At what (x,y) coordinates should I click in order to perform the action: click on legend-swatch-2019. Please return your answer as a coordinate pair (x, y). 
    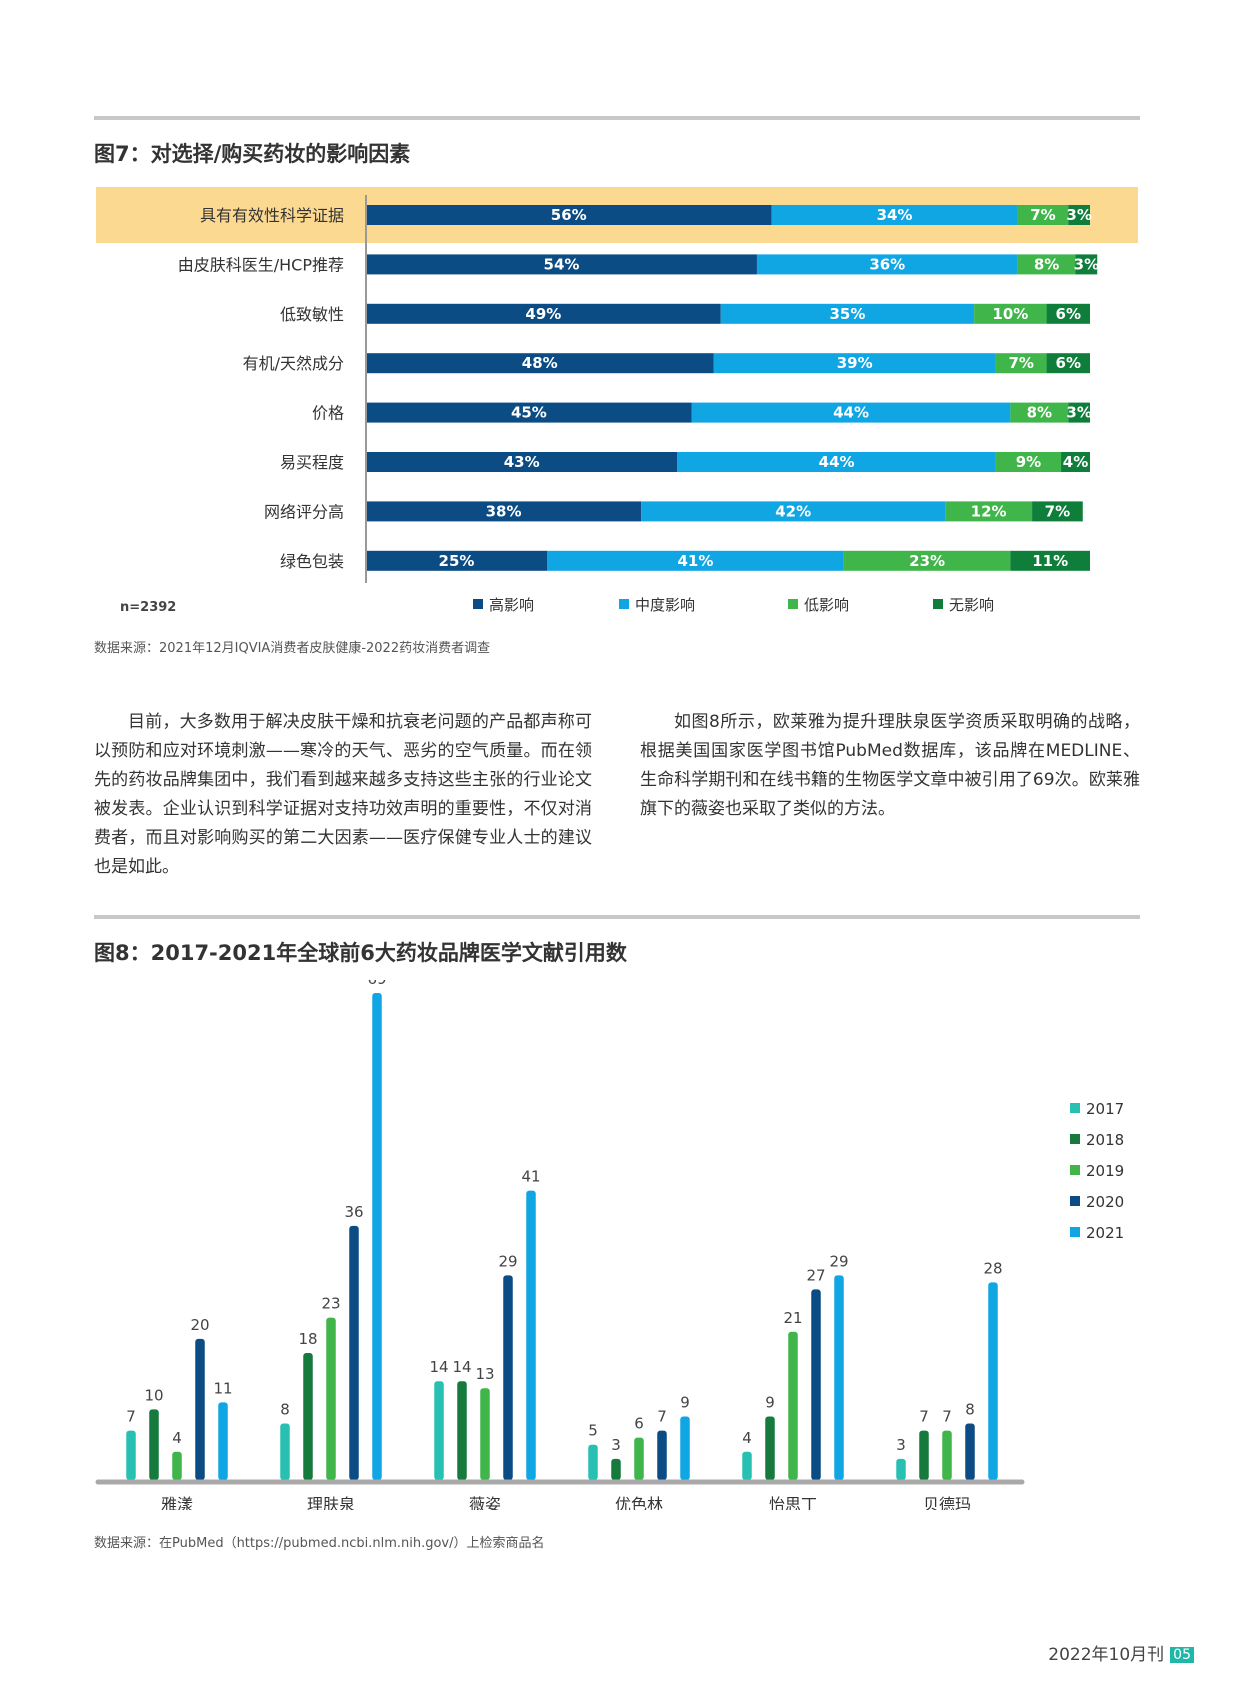
    Looking at the image, I should click on (1075, 1170).